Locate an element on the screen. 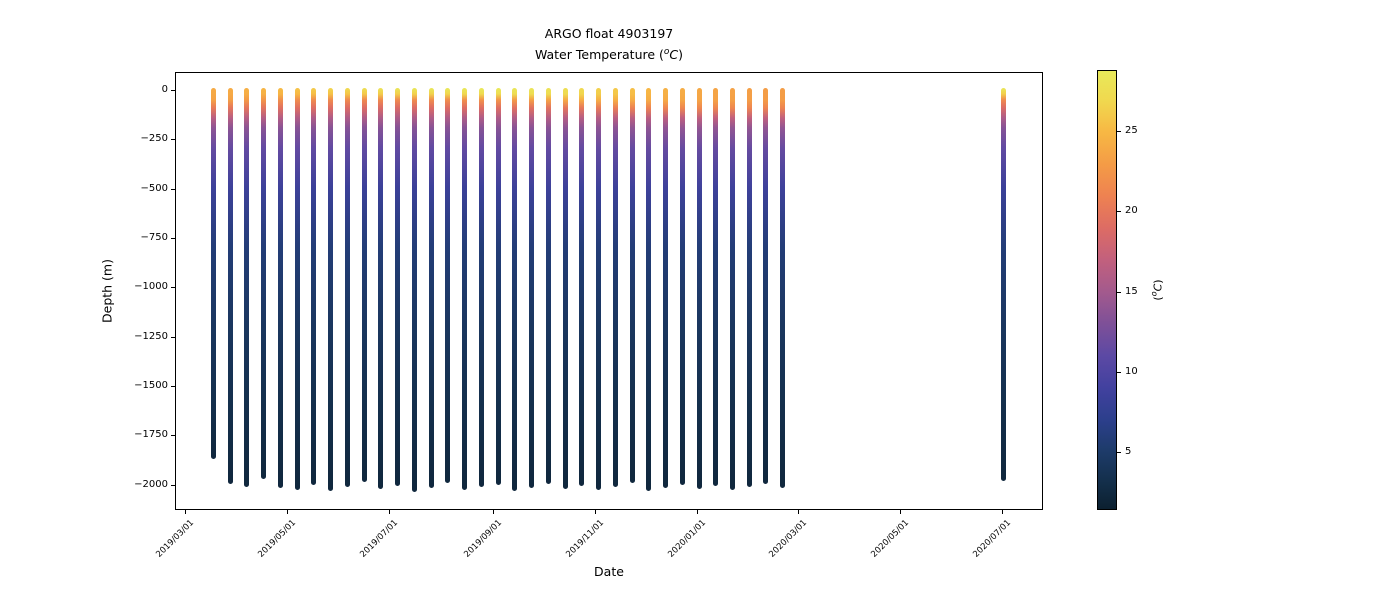  x-axis-tick-label: 2019/03/01 is located at coordinates (175, 539).